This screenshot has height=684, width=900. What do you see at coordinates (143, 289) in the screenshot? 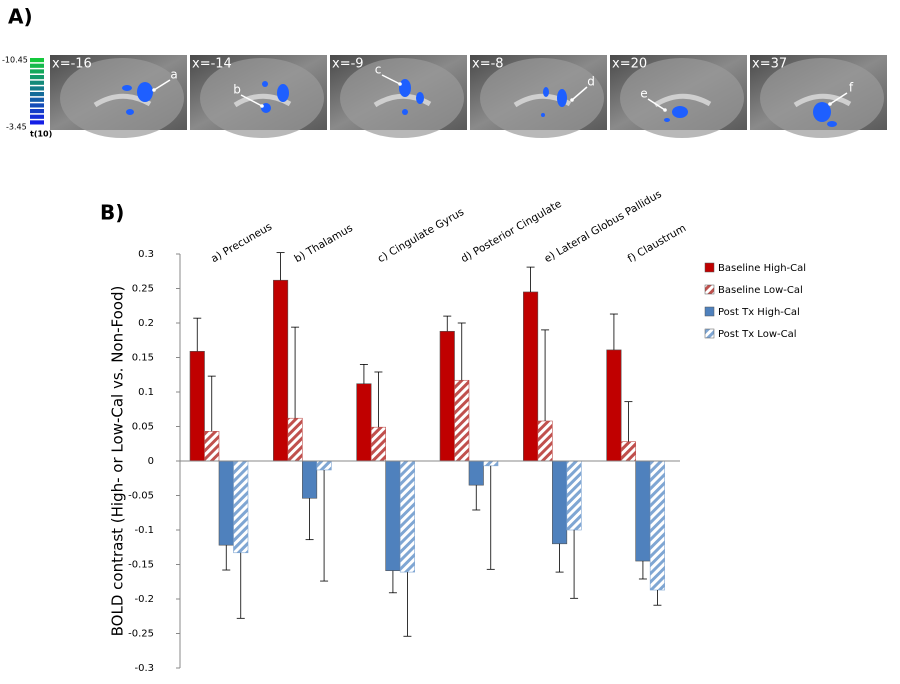
I see `y-tick-label: 0.25` at bounding box center [143, 289].